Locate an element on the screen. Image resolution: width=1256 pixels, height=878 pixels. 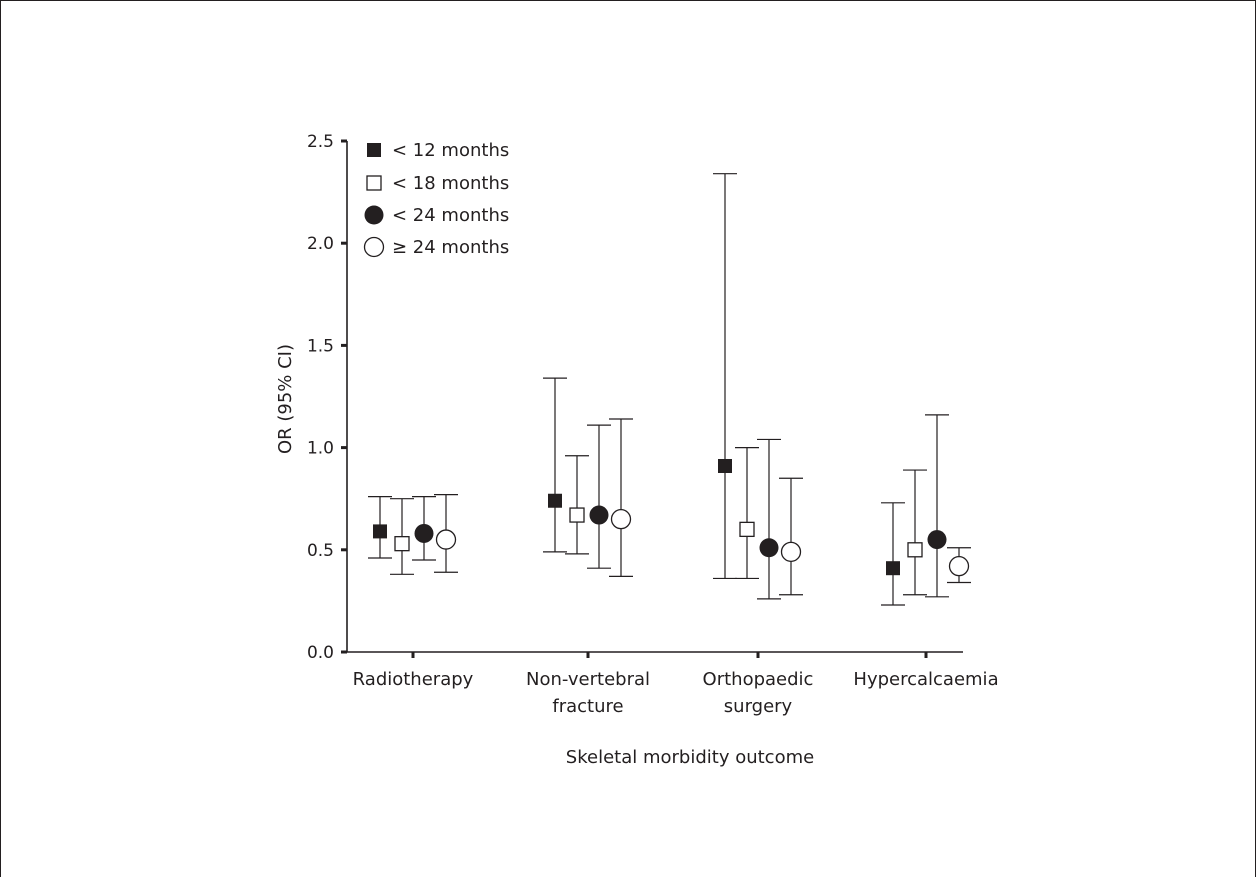
x-axis-title: Skeletal morbidity outcome is located at coordinates (690, 757).